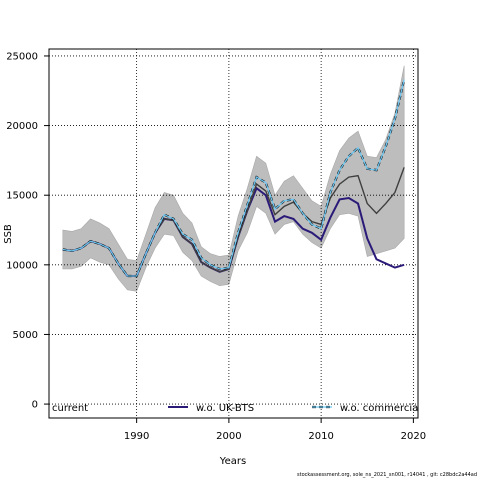 The height and width of the screenshot is (484, 480). What do you see at coordinates (320, 436) in the screenshot?
I see `x-tick-label: 2010` at bounding box center [320, 436].